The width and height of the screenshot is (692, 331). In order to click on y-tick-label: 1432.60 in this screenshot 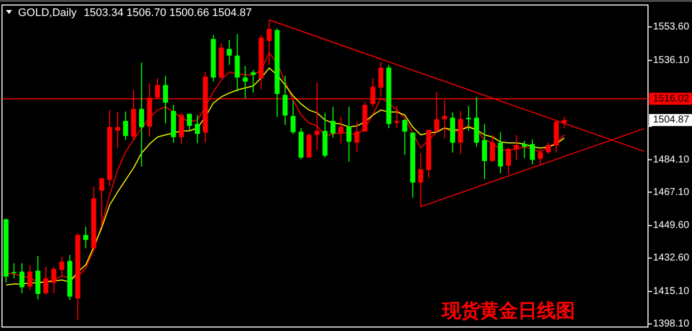, I will do `click(671, 258)`.